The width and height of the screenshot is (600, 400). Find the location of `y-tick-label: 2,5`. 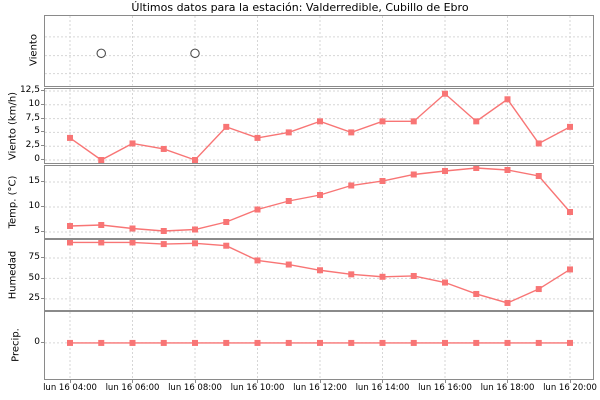

y-tick-label: 2,5 is located at coordinates (32, 145).